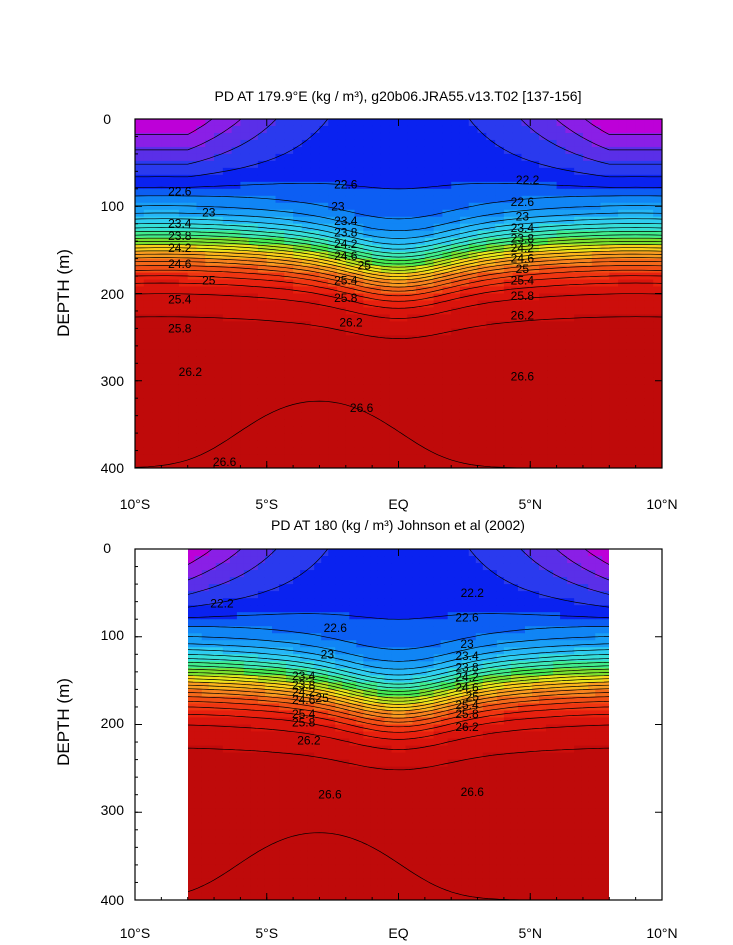 The height and width of the screenshot is (945, 733). I want to click on x-tick-labels-top: 10°S 5°S EQ 5°N 10°N, so click(399, 504).